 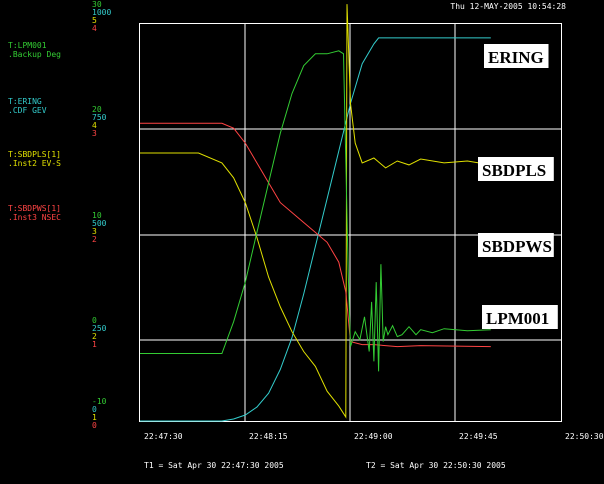 I want to click on y-tick-label: 20, so click(x=97, y=109).